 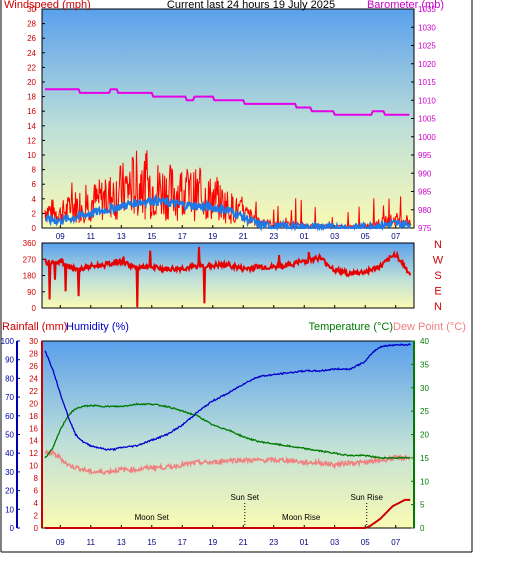 What do you see at coordinates (245, 497) in the screenshot?
I see `astro-annotation-label: Sun Set` at bounding box center [245, 497].